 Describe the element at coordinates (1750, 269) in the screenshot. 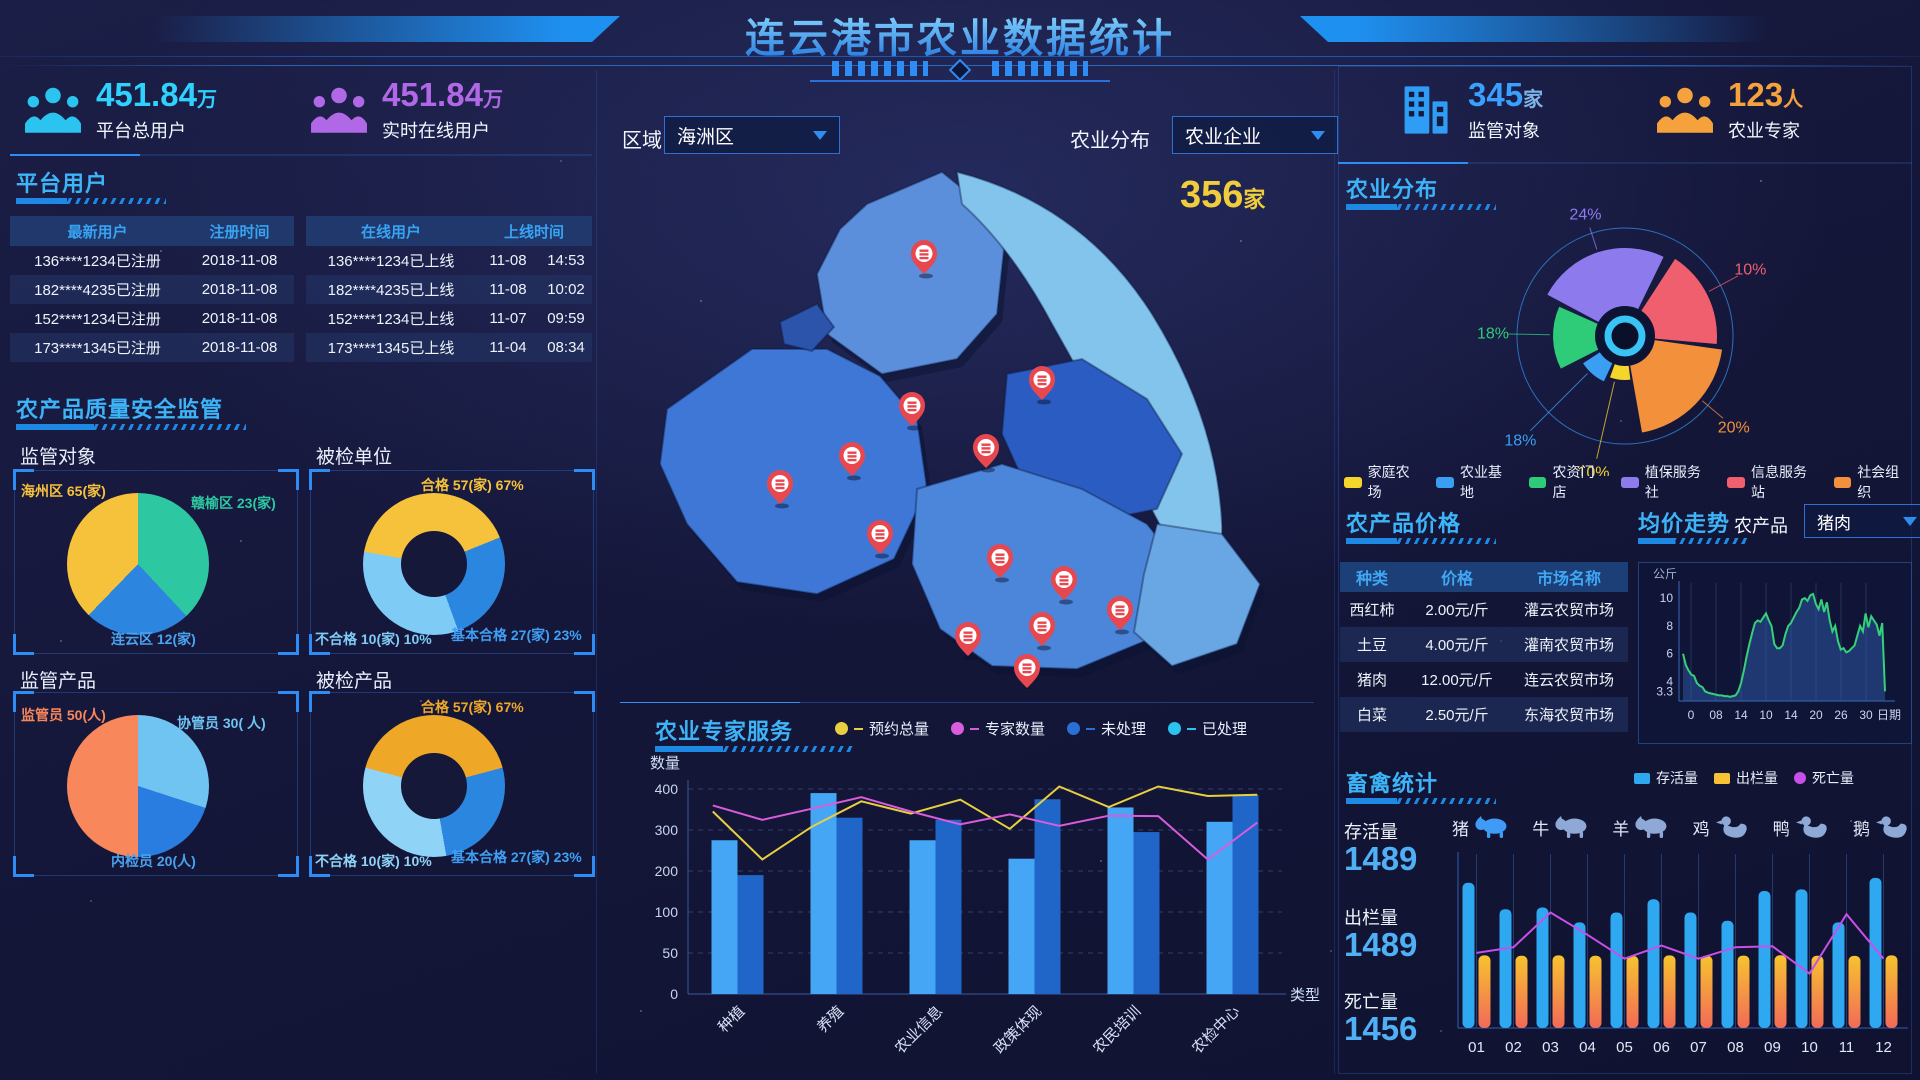

I see `svg-text: 10%` at that location.